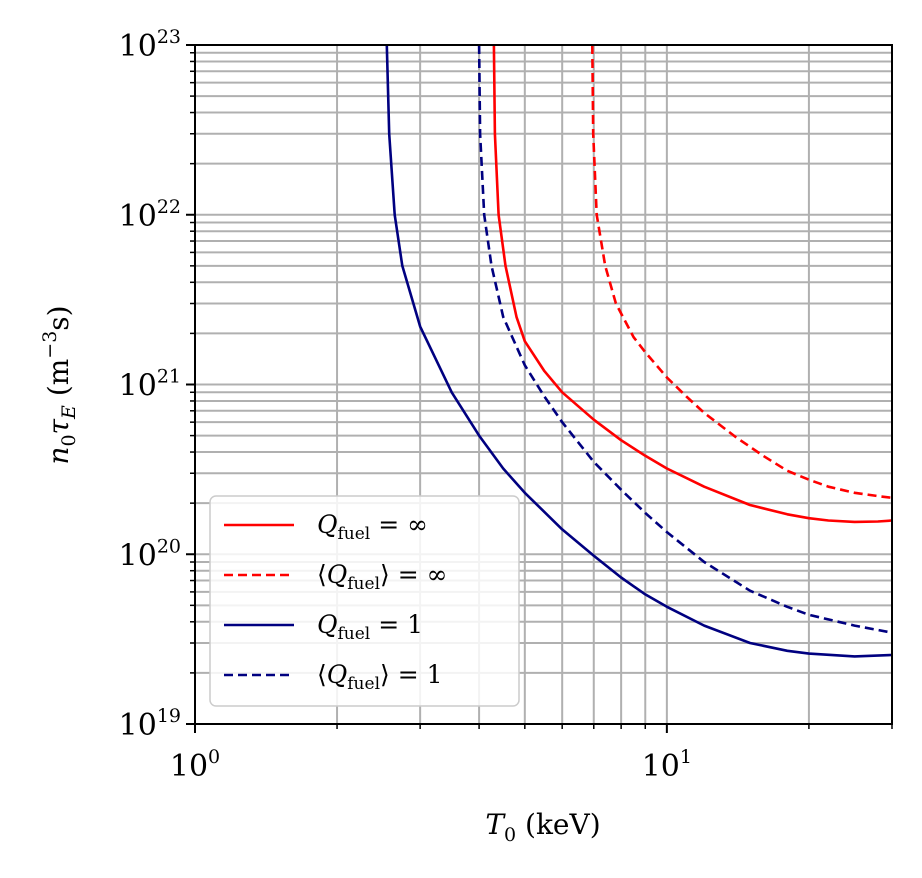  What do you see at coordinates (59, 384) in the screenshot?
I see `y-axis-label: n0τE (m−3s)` at bounding box center [59, 384].